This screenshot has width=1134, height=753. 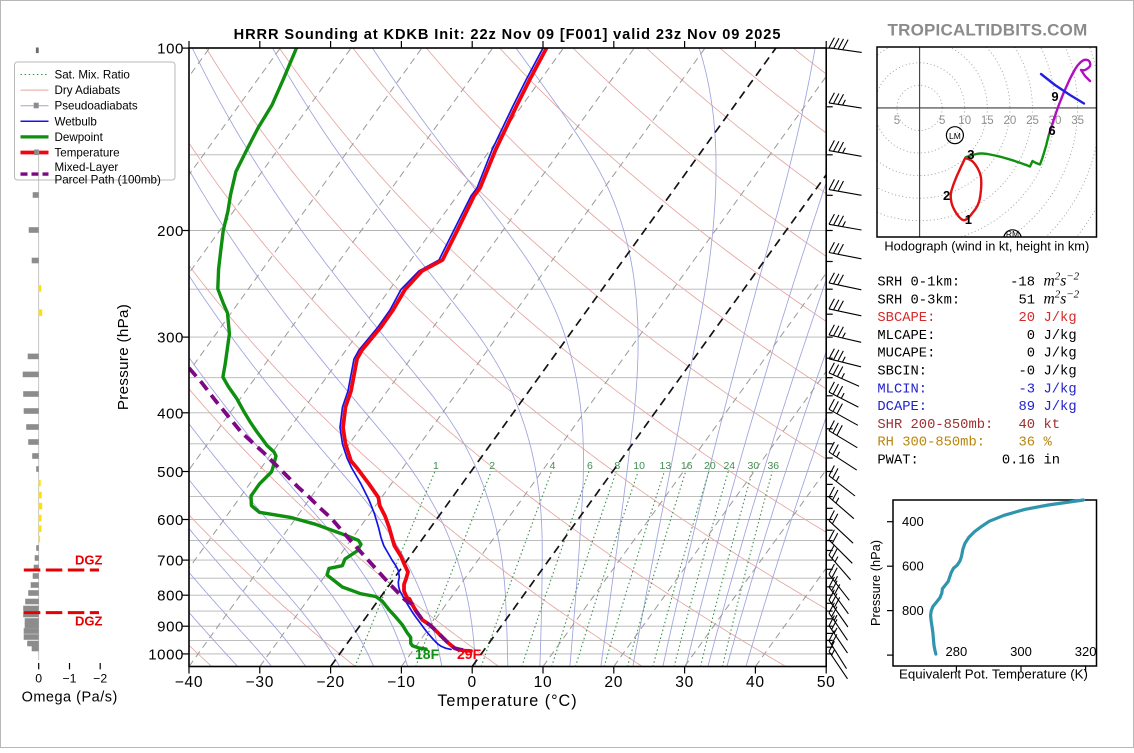 What do you see at coordinates (170, 338) in the screenshot?
I see `svg-text: 300` at bounding box center [170, 338].